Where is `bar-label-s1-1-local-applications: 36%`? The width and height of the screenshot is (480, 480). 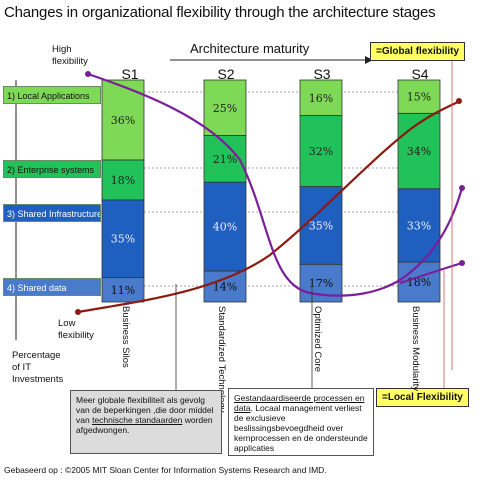
bar-label-s1-1-local-applications: 36% is located at coordinates (123, 120).